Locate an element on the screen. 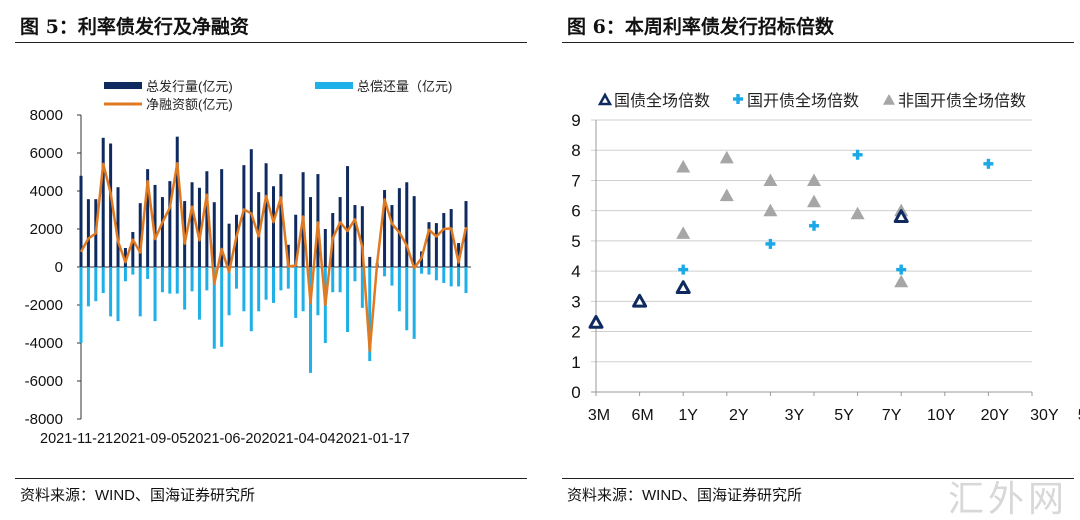 The height and width of the screenshot is (520, 1080). left-y-tick-label: 4000 is located at coordinates (46, 191).